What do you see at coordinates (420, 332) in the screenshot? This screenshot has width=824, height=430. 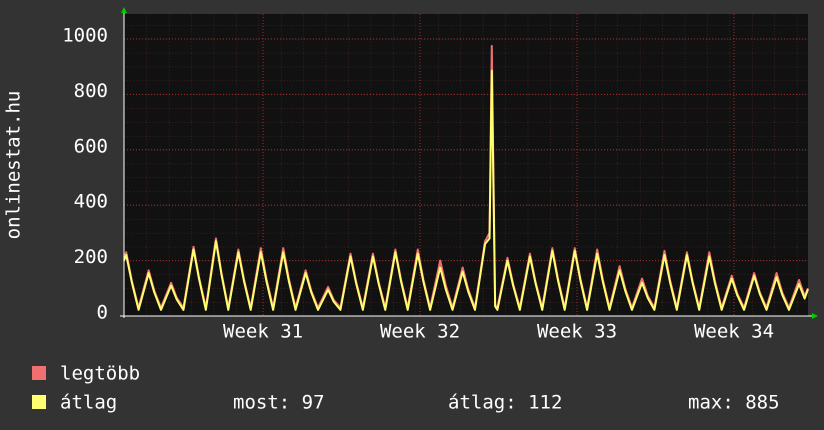 I see `x-tick-label: Week 32` at bounding box center [420, 332].